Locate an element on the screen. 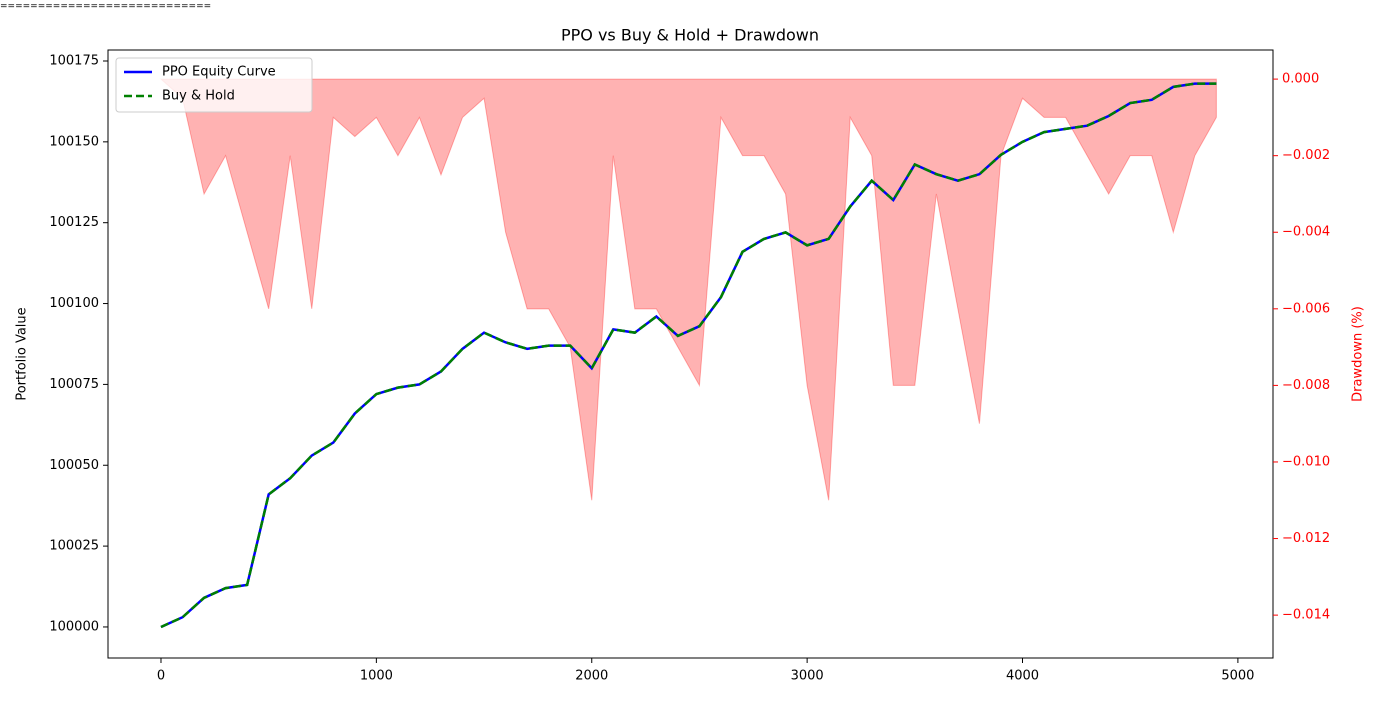 This screenshot has width=1377, height=709. y2-tick-label: −0.012 is located at coordinates (1306, 538).